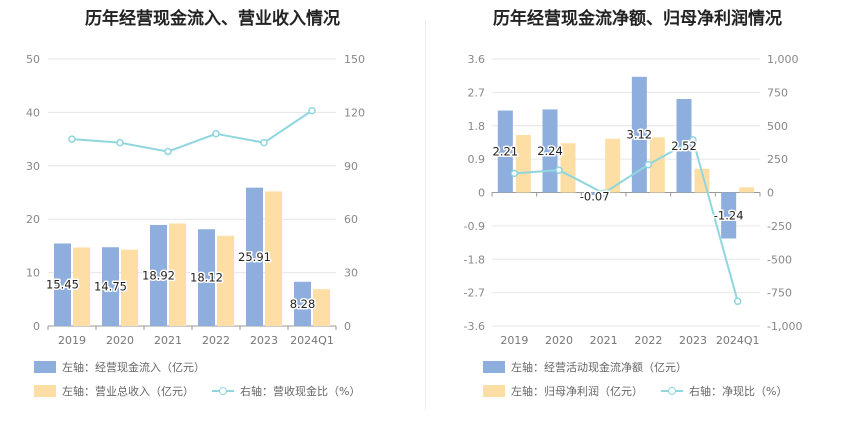 This screenshot has height=437, width=850. Describe the element at coordinates (474, 226) in the screenshot. I see `y-left-tick-label: -0.9` at that location.